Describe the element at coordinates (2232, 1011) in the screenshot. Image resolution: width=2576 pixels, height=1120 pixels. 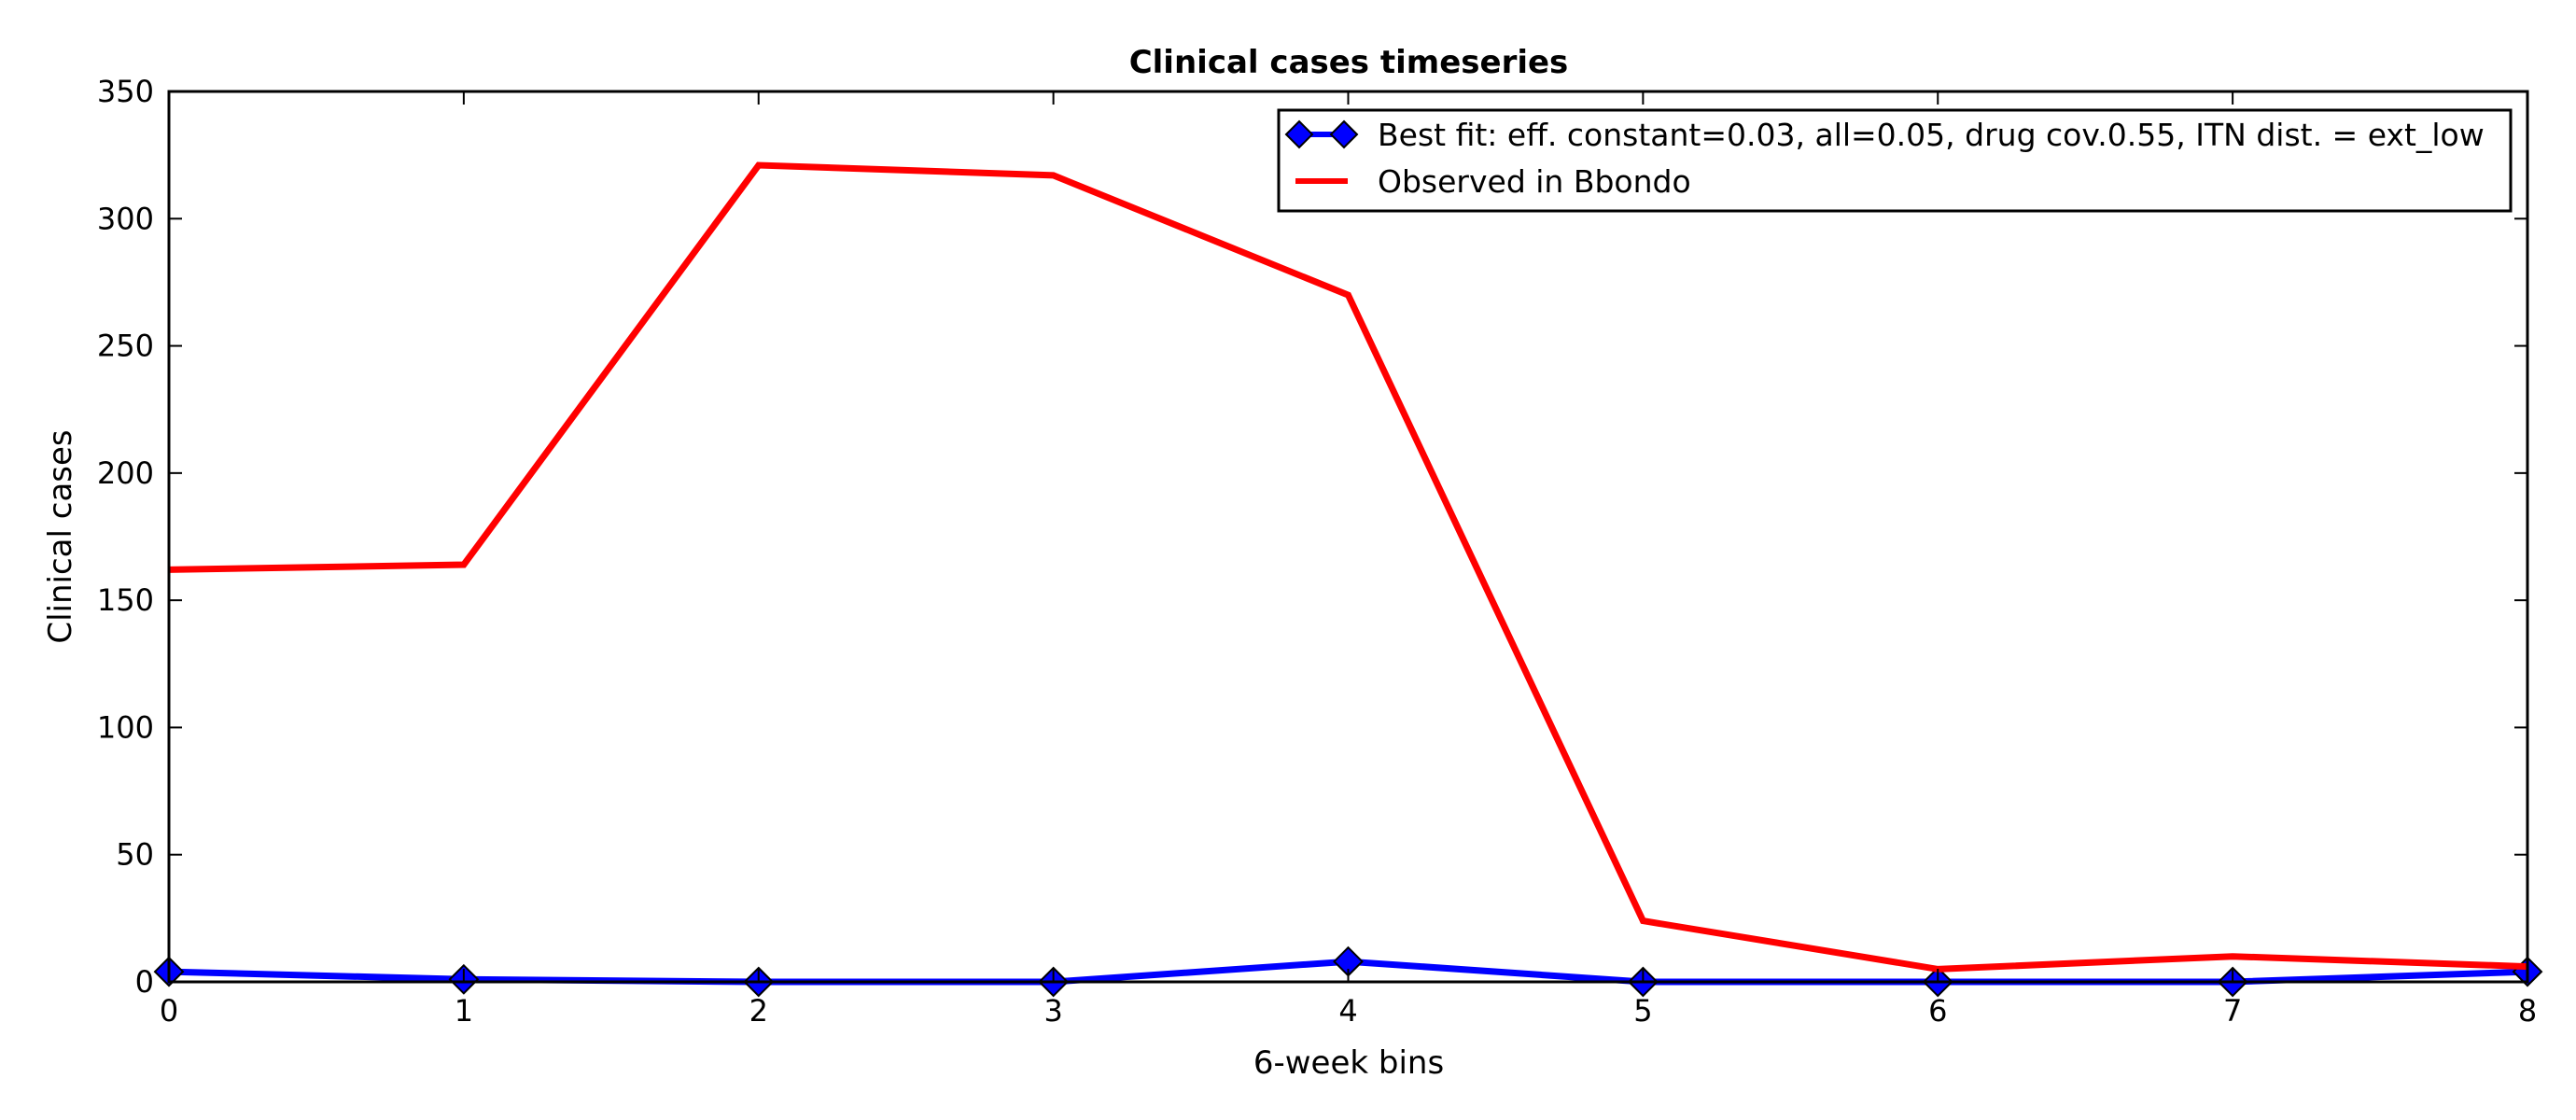
I see `x-tick-label-7: 7` at that location.